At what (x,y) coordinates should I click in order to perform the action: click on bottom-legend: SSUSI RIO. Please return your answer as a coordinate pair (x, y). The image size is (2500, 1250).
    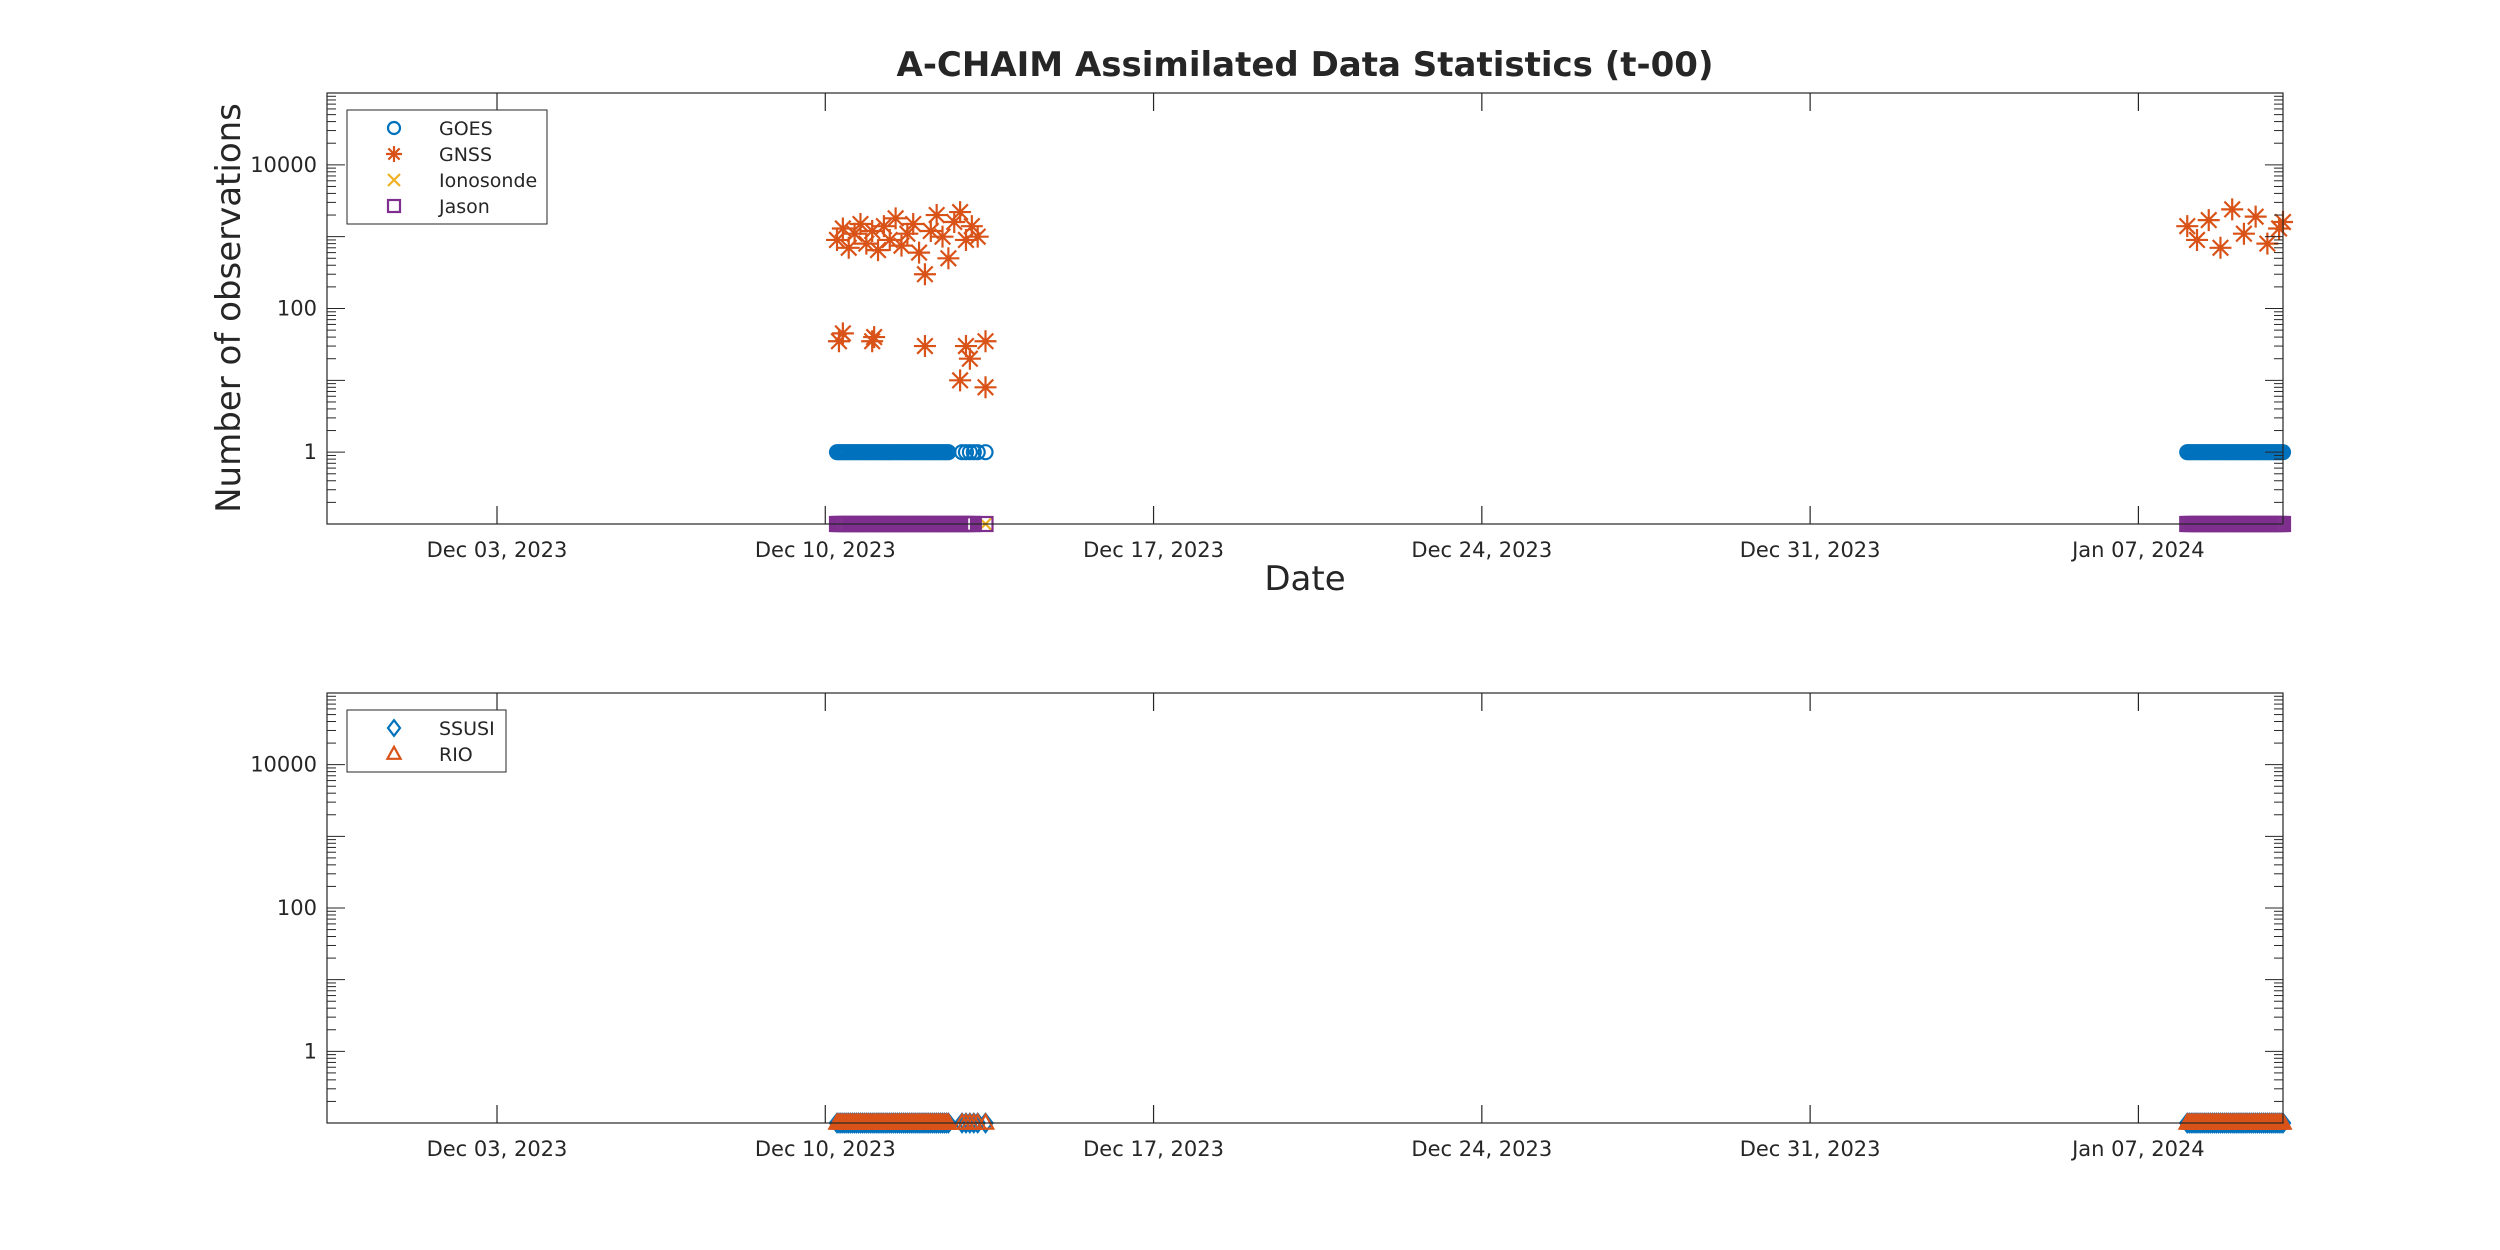
    Looking at the image, I should click on (426, 741).